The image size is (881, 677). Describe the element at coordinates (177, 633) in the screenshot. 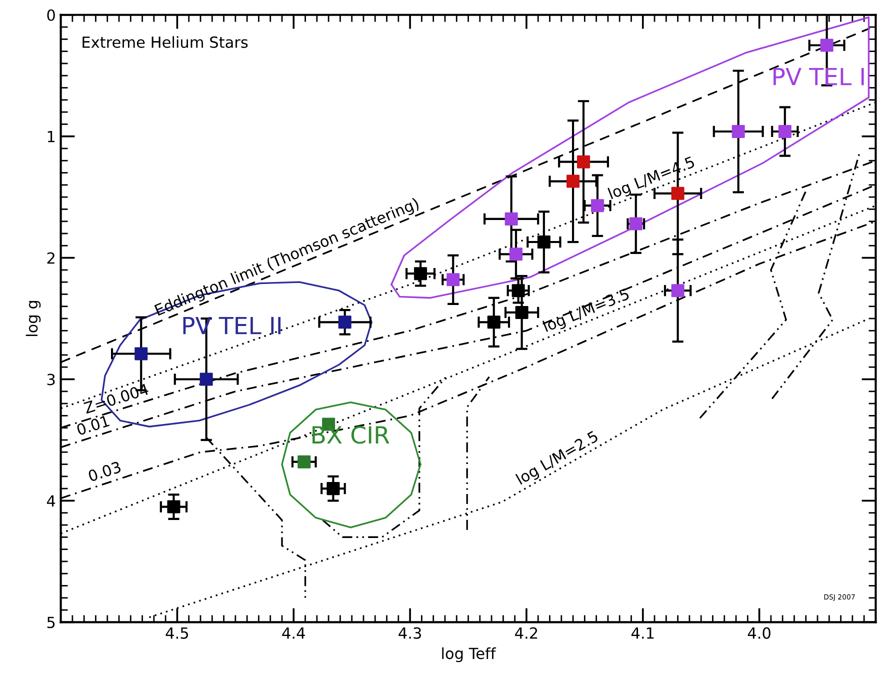

I see `x-tick-label: 4.5` at that location.